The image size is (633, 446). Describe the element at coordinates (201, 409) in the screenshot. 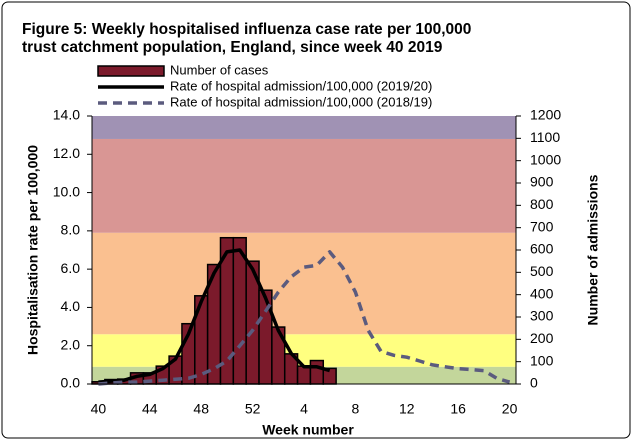

I see `x-tick-label: 48` at that location.